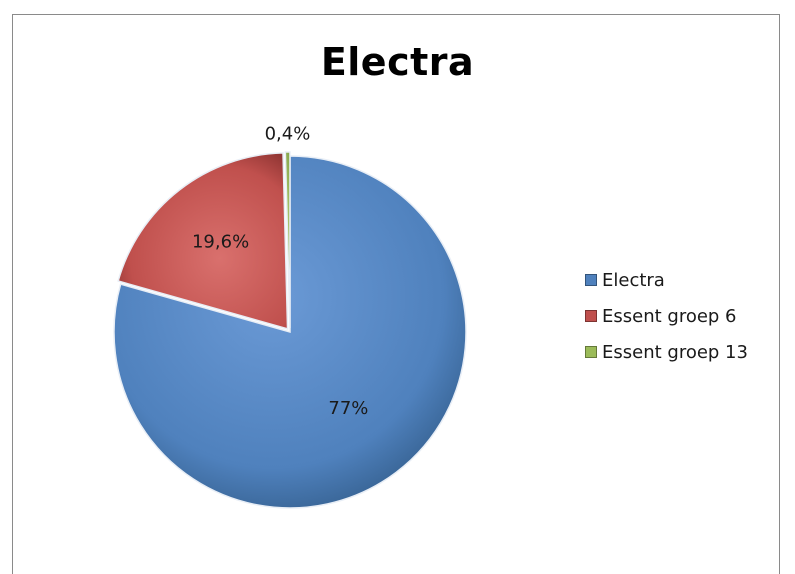 This screenshot has height=574, width=795. Describe the element at coordinates (591, 280) in the screenshot. I see `legend-swatch-electra` at that location.